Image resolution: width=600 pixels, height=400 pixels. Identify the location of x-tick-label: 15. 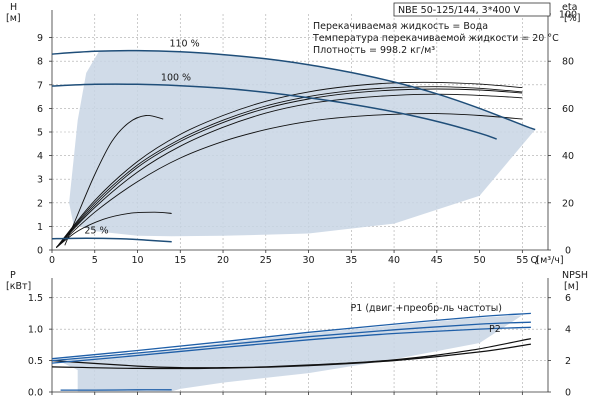
(180, 260).